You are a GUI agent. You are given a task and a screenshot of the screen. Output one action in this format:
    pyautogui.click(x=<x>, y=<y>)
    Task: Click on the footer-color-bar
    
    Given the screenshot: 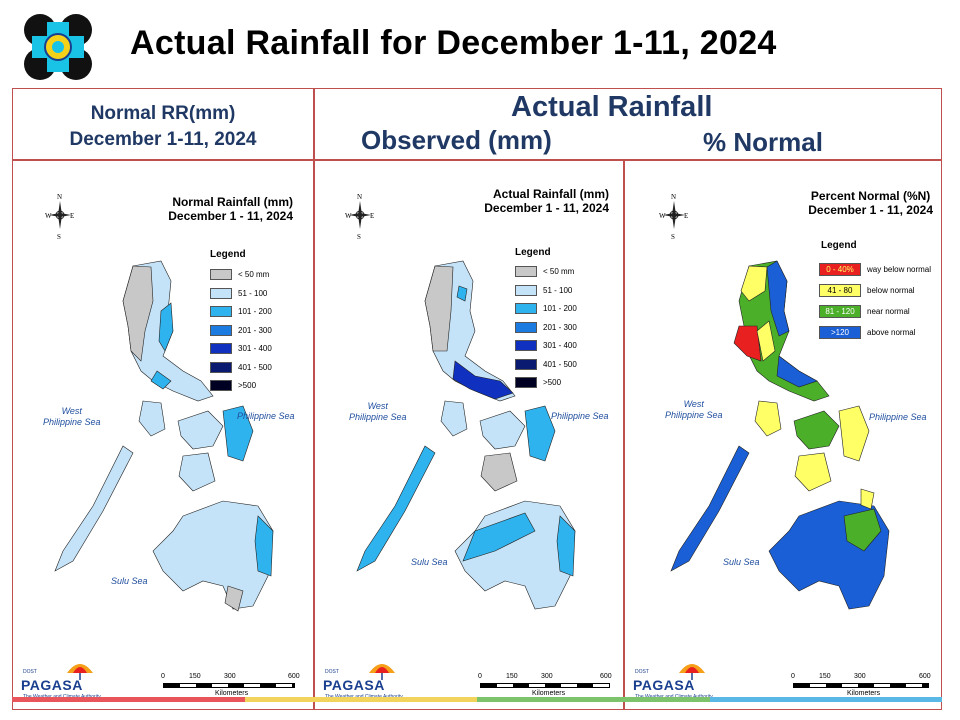 What is the action you would take?
    pyautogui.click(x=477, y=699)
    